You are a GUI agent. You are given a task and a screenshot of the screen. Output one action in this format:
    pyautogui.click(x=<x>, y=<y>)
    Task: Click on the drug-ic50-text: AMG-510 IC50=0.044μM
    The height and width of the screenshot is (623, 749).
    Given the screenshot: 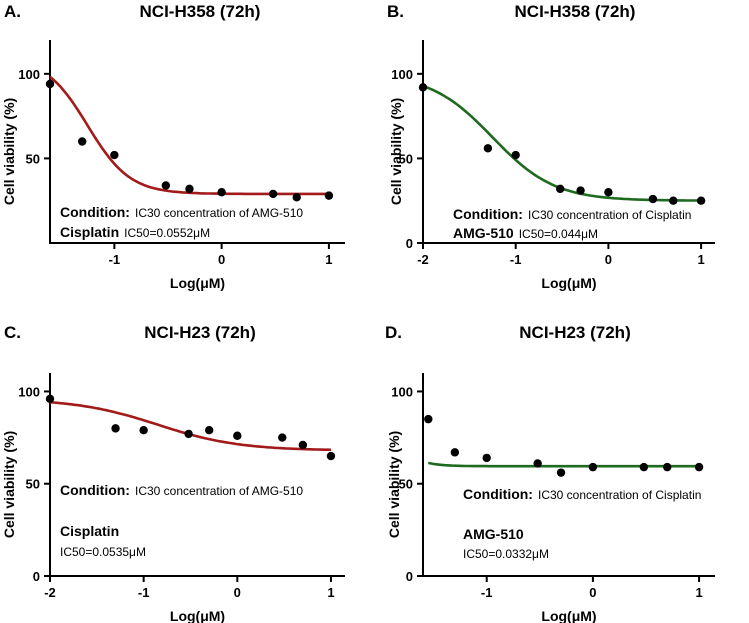 What is the action you would take?
    pyautogui.click(x=525, y=233)
    